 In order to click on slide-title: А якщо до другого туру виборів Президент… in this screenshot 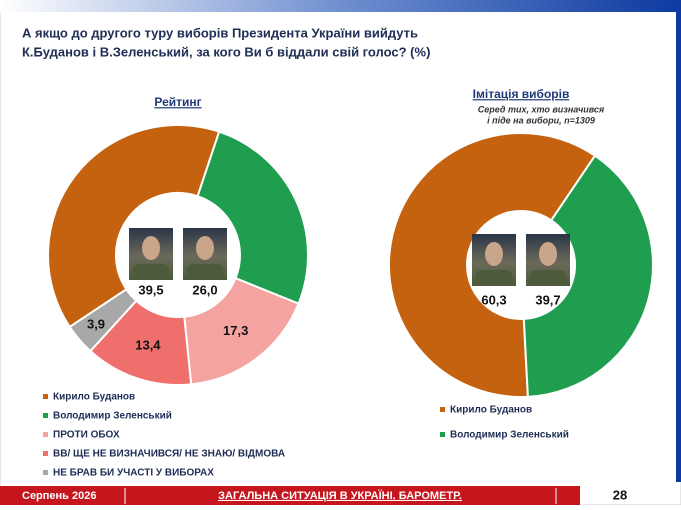, I will do `click(220, 32)`.